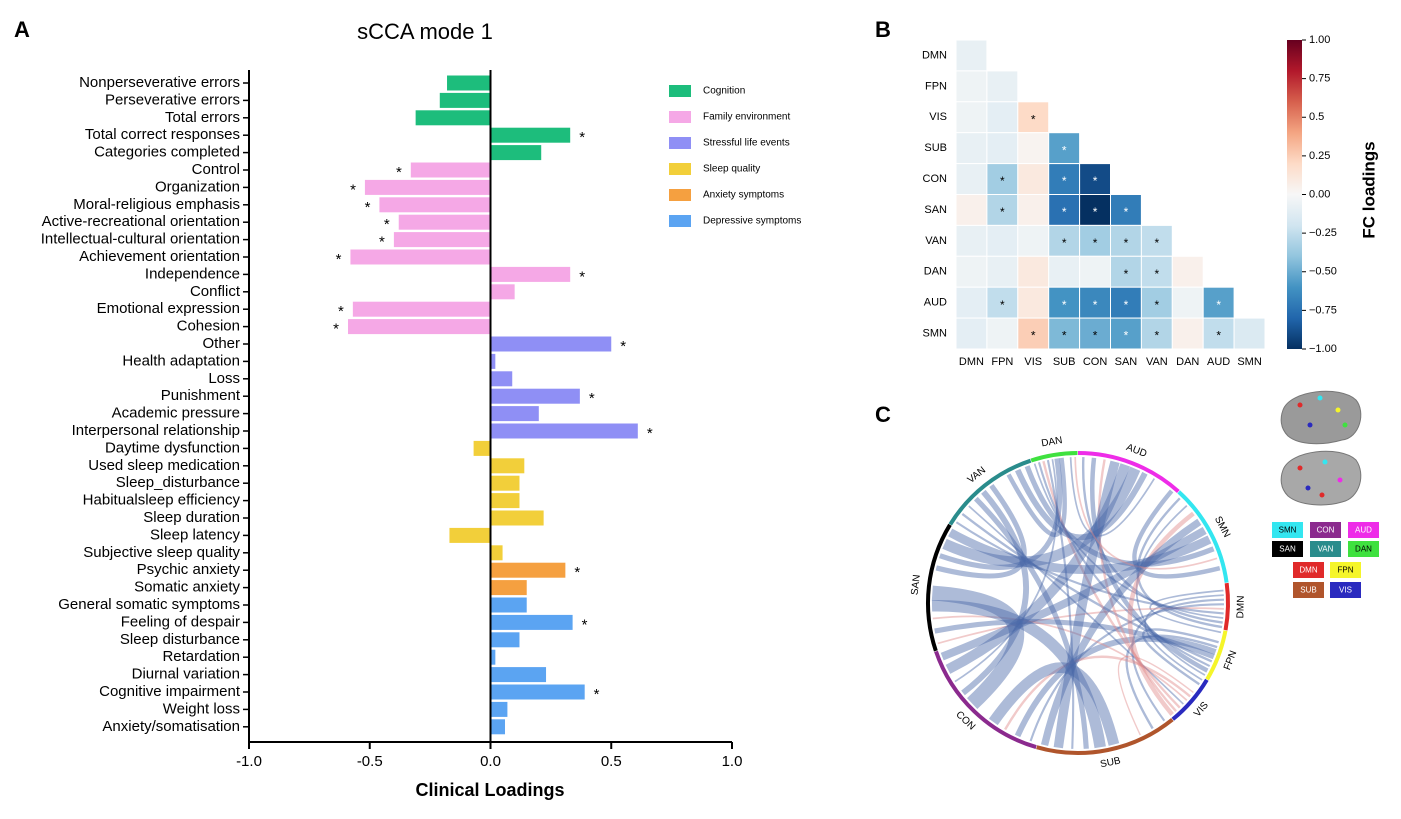 This screenshot has height=819, width=1401. Describe the element at coordinates (1368, 189) in the screenshot. I see `colorbar-label: FC loadings` at that location.